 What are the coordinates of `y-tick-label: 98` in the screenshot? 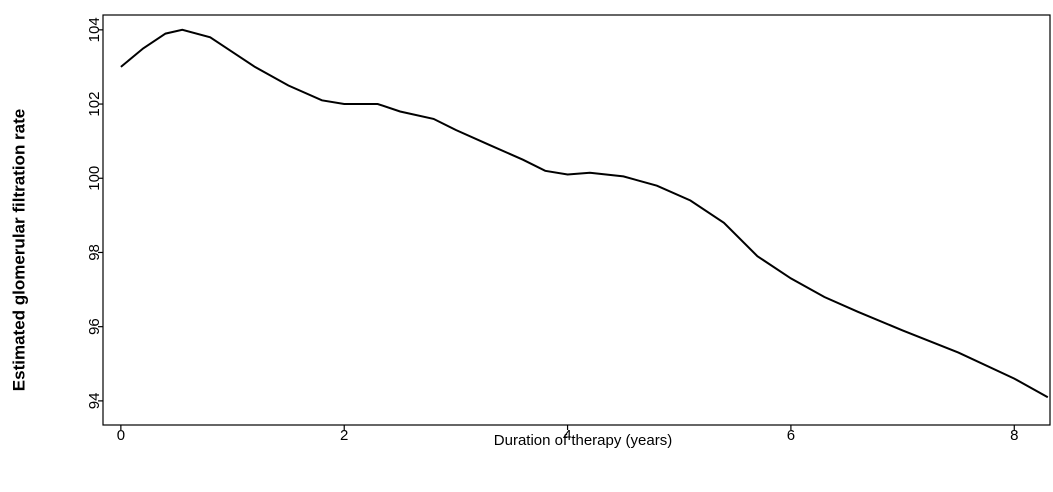 It's located at (94, 252).